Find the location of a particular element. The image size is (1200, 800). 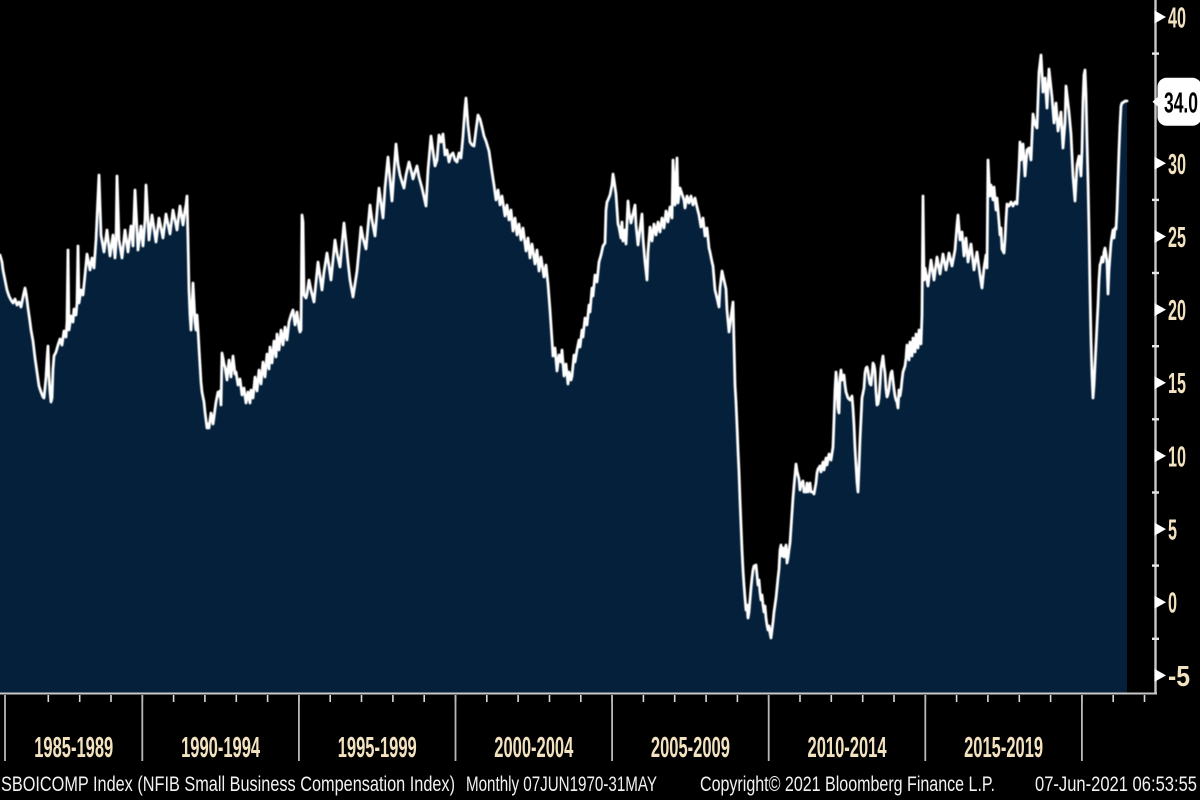

svg-text: 5 is located at coordinates (1172, 530).